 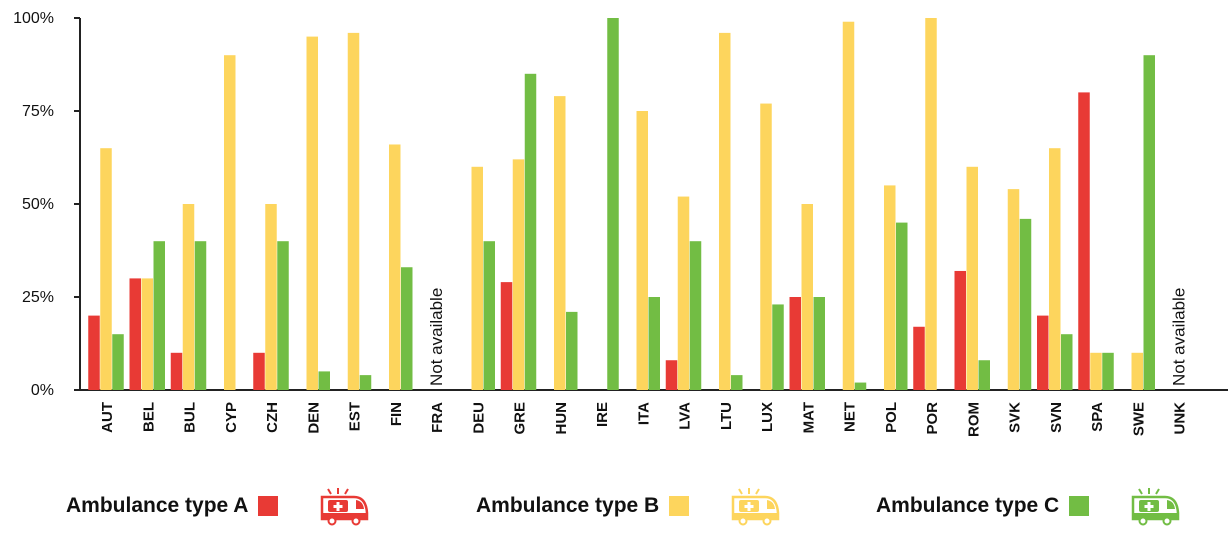 What do you see at coordinates (568, 505) in the screenshot?
I see `legend-label-b: Ambulance type B` at bounding box center [568, 505].